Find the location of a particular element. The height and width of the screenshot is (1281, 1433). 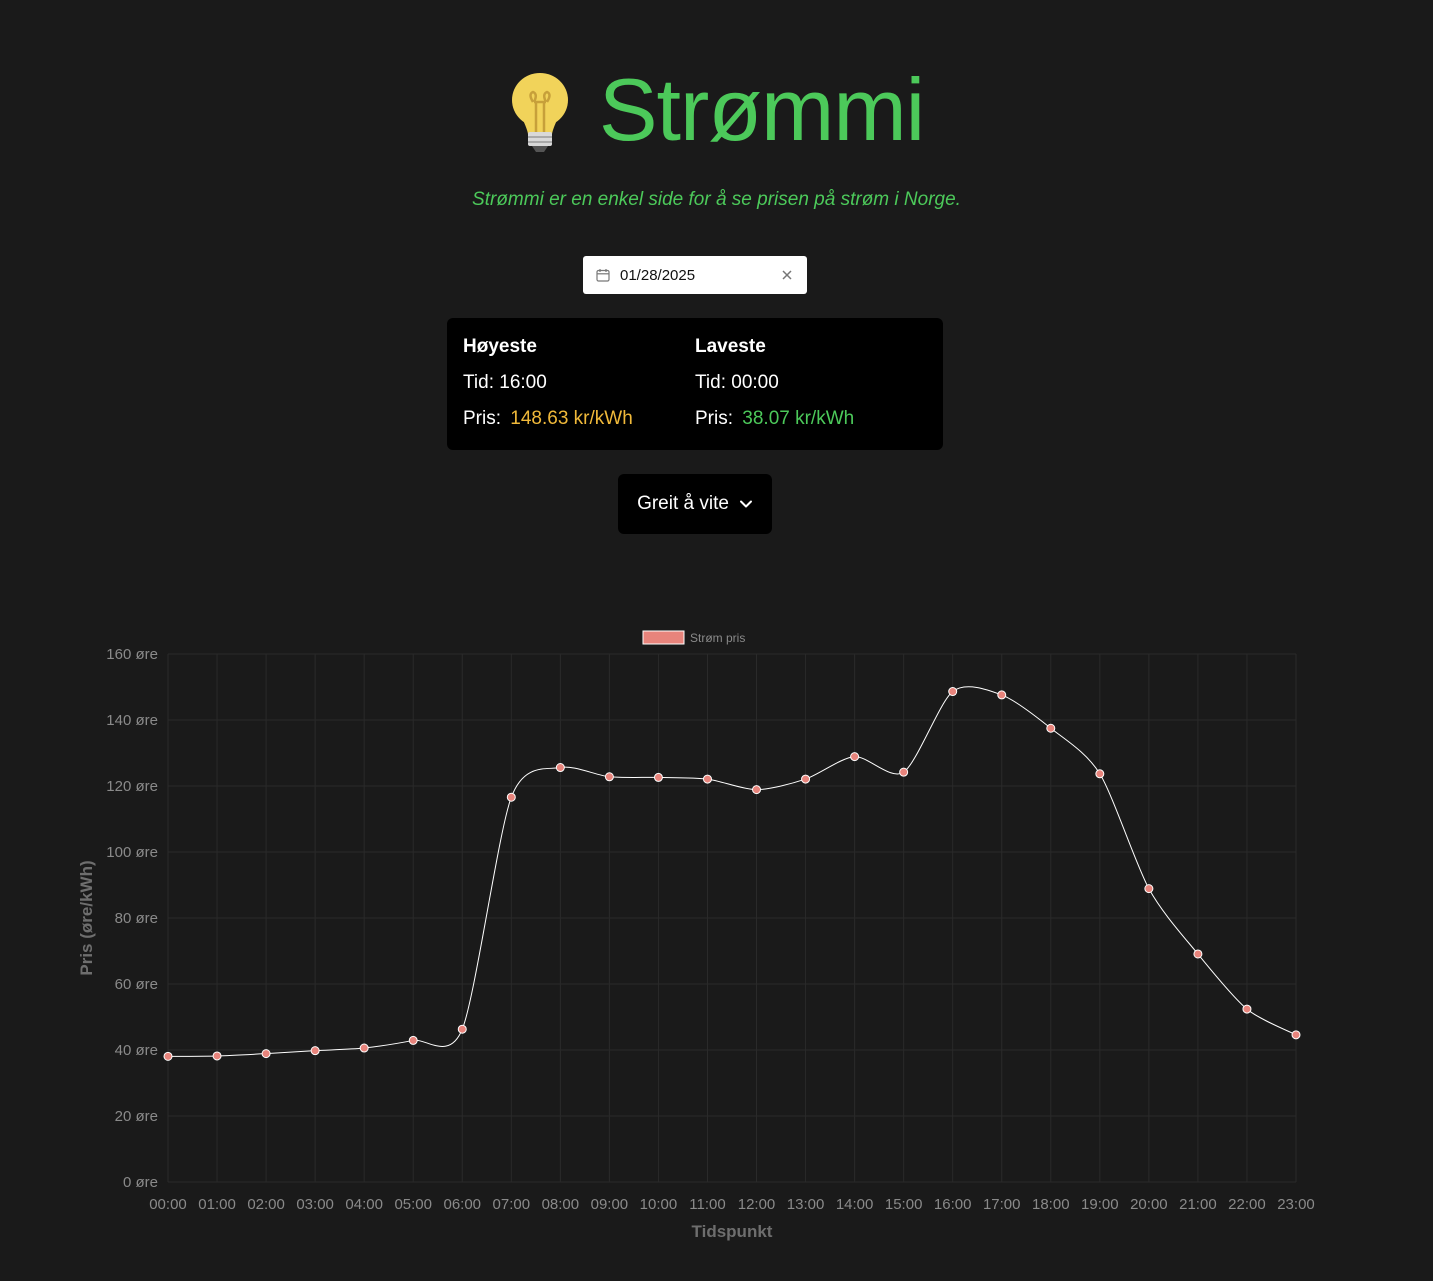

x-axis-title: Tidspunkt is located at coordinates (732, 1231).